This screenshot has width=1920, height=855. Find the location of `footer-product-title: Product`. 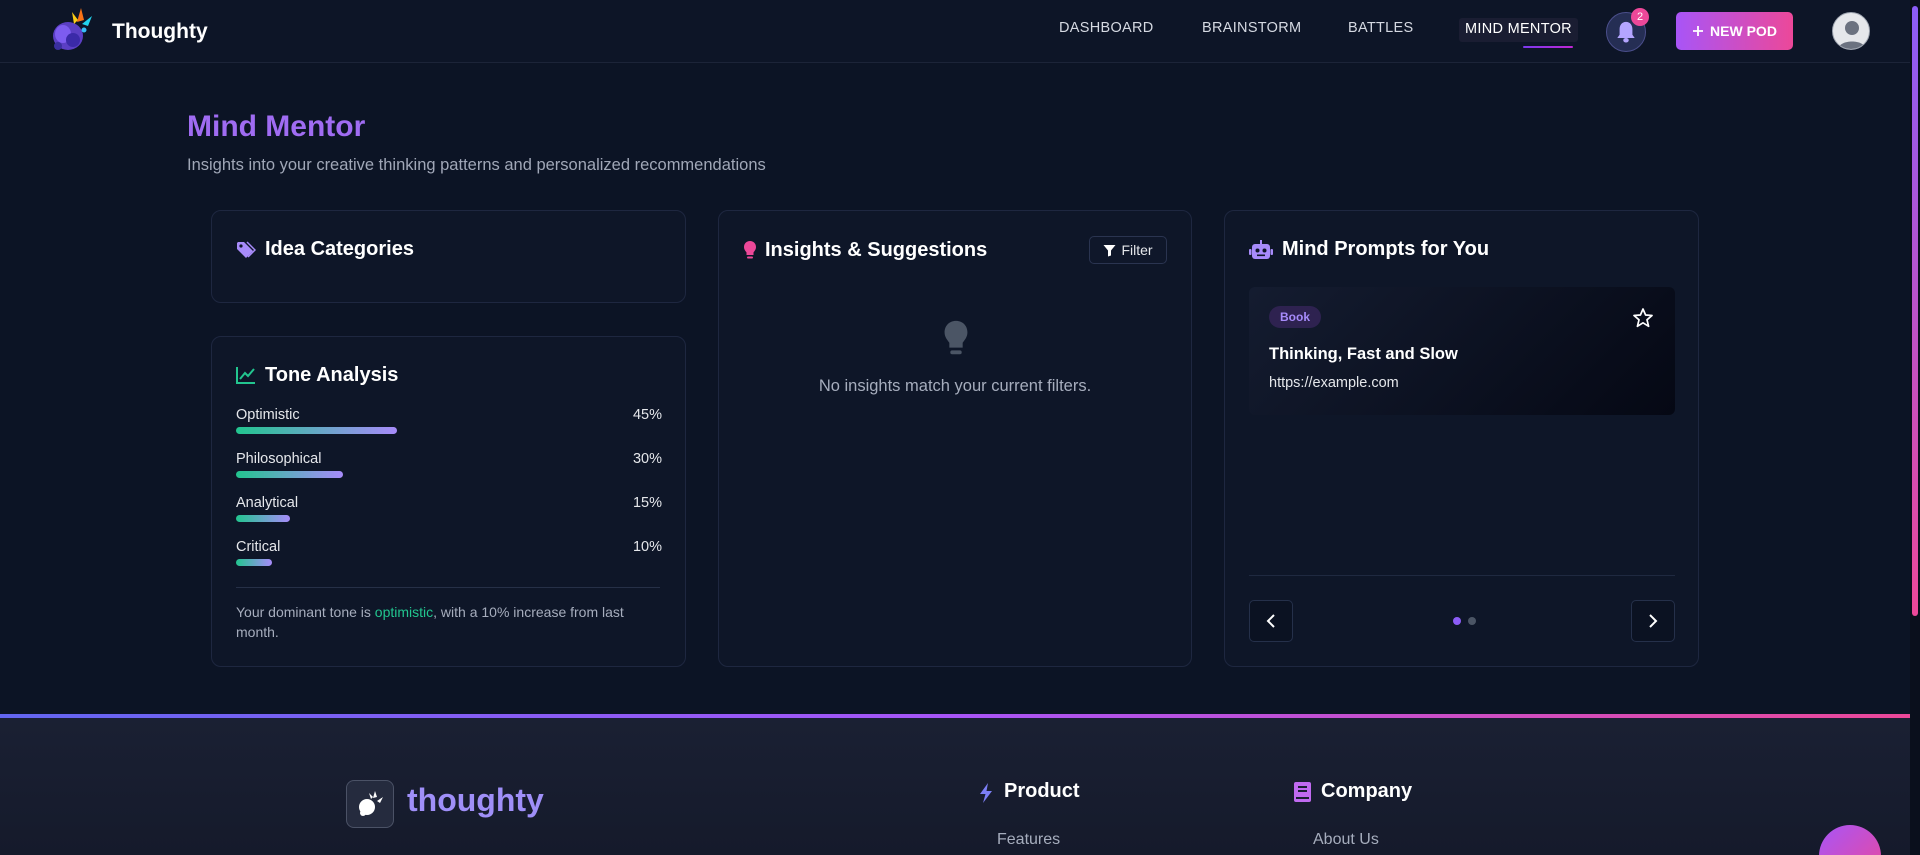

footer-product-title: Product is located at coordinates (1042, 791).